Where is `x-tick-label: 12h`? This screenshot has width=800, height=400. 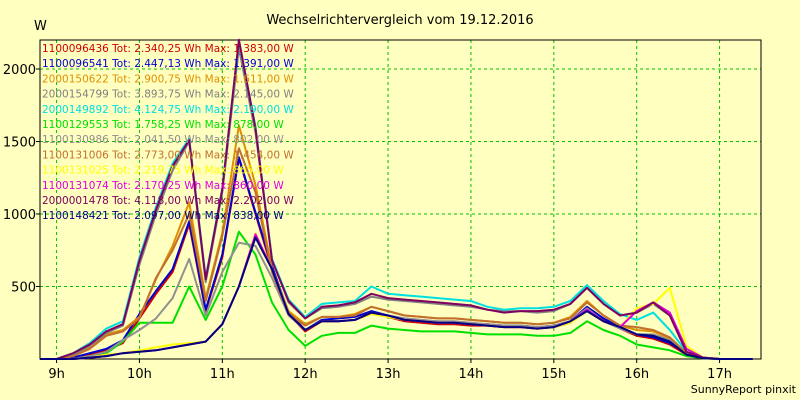 x-tick-label: 12h is located at coordinates (305, 374).